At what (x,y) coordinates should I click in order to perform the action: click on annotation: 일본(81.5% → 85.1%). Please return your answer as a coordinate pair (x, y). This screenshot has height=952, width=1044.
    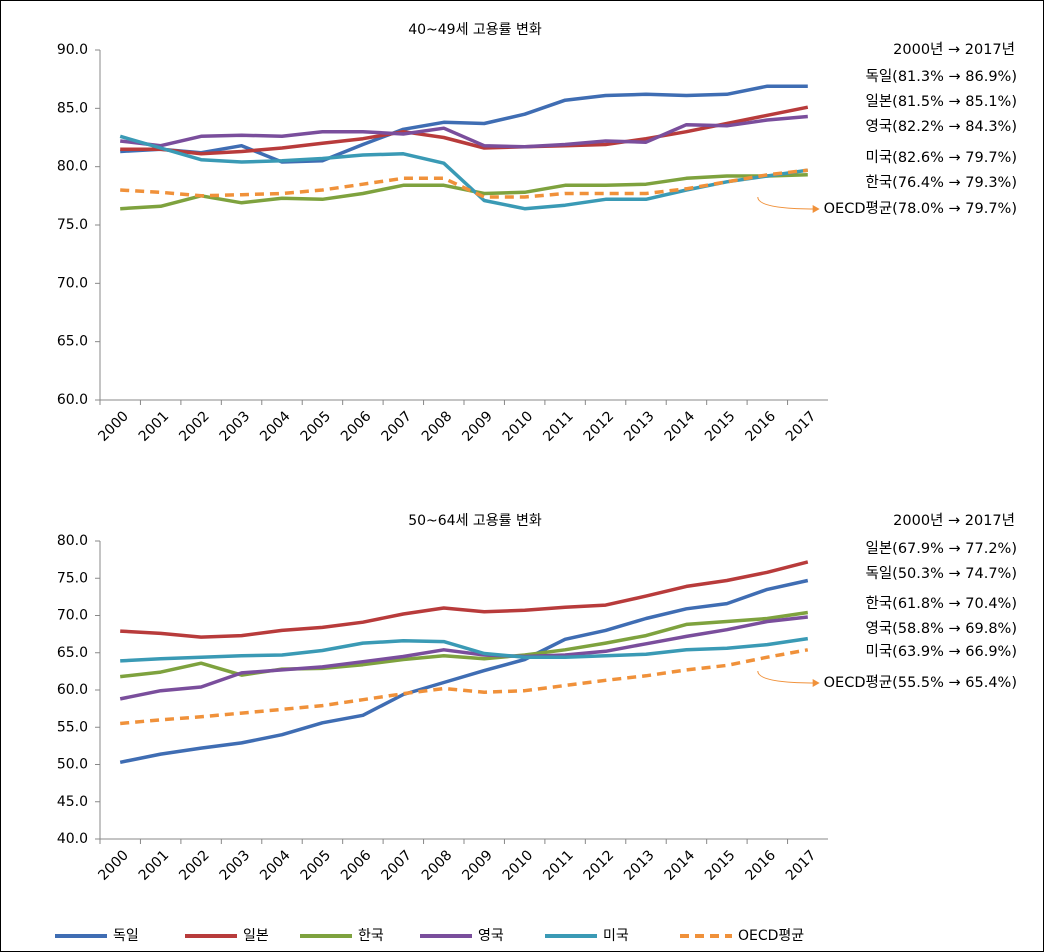
    Looking at the image, I should click on (942, 101).